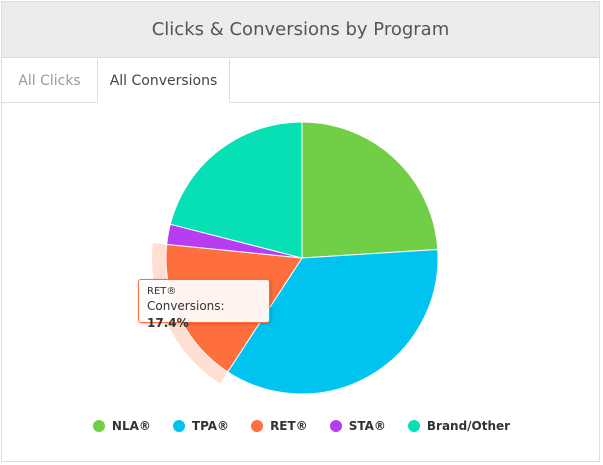 The height and width of the screenshot is (465, 603). Describe the element at coordinates (367, 426) in the screenshot. I see `legend-label: STA®` at that location.